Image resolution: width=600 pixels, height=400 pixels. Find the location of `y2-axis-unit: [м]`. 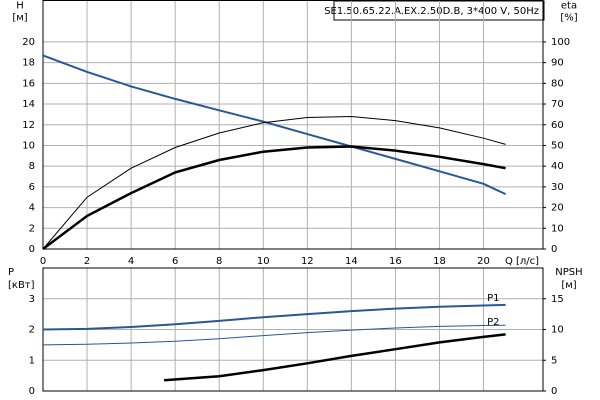

y2-axis-unit: [м] is located at coordinates (568, 285).